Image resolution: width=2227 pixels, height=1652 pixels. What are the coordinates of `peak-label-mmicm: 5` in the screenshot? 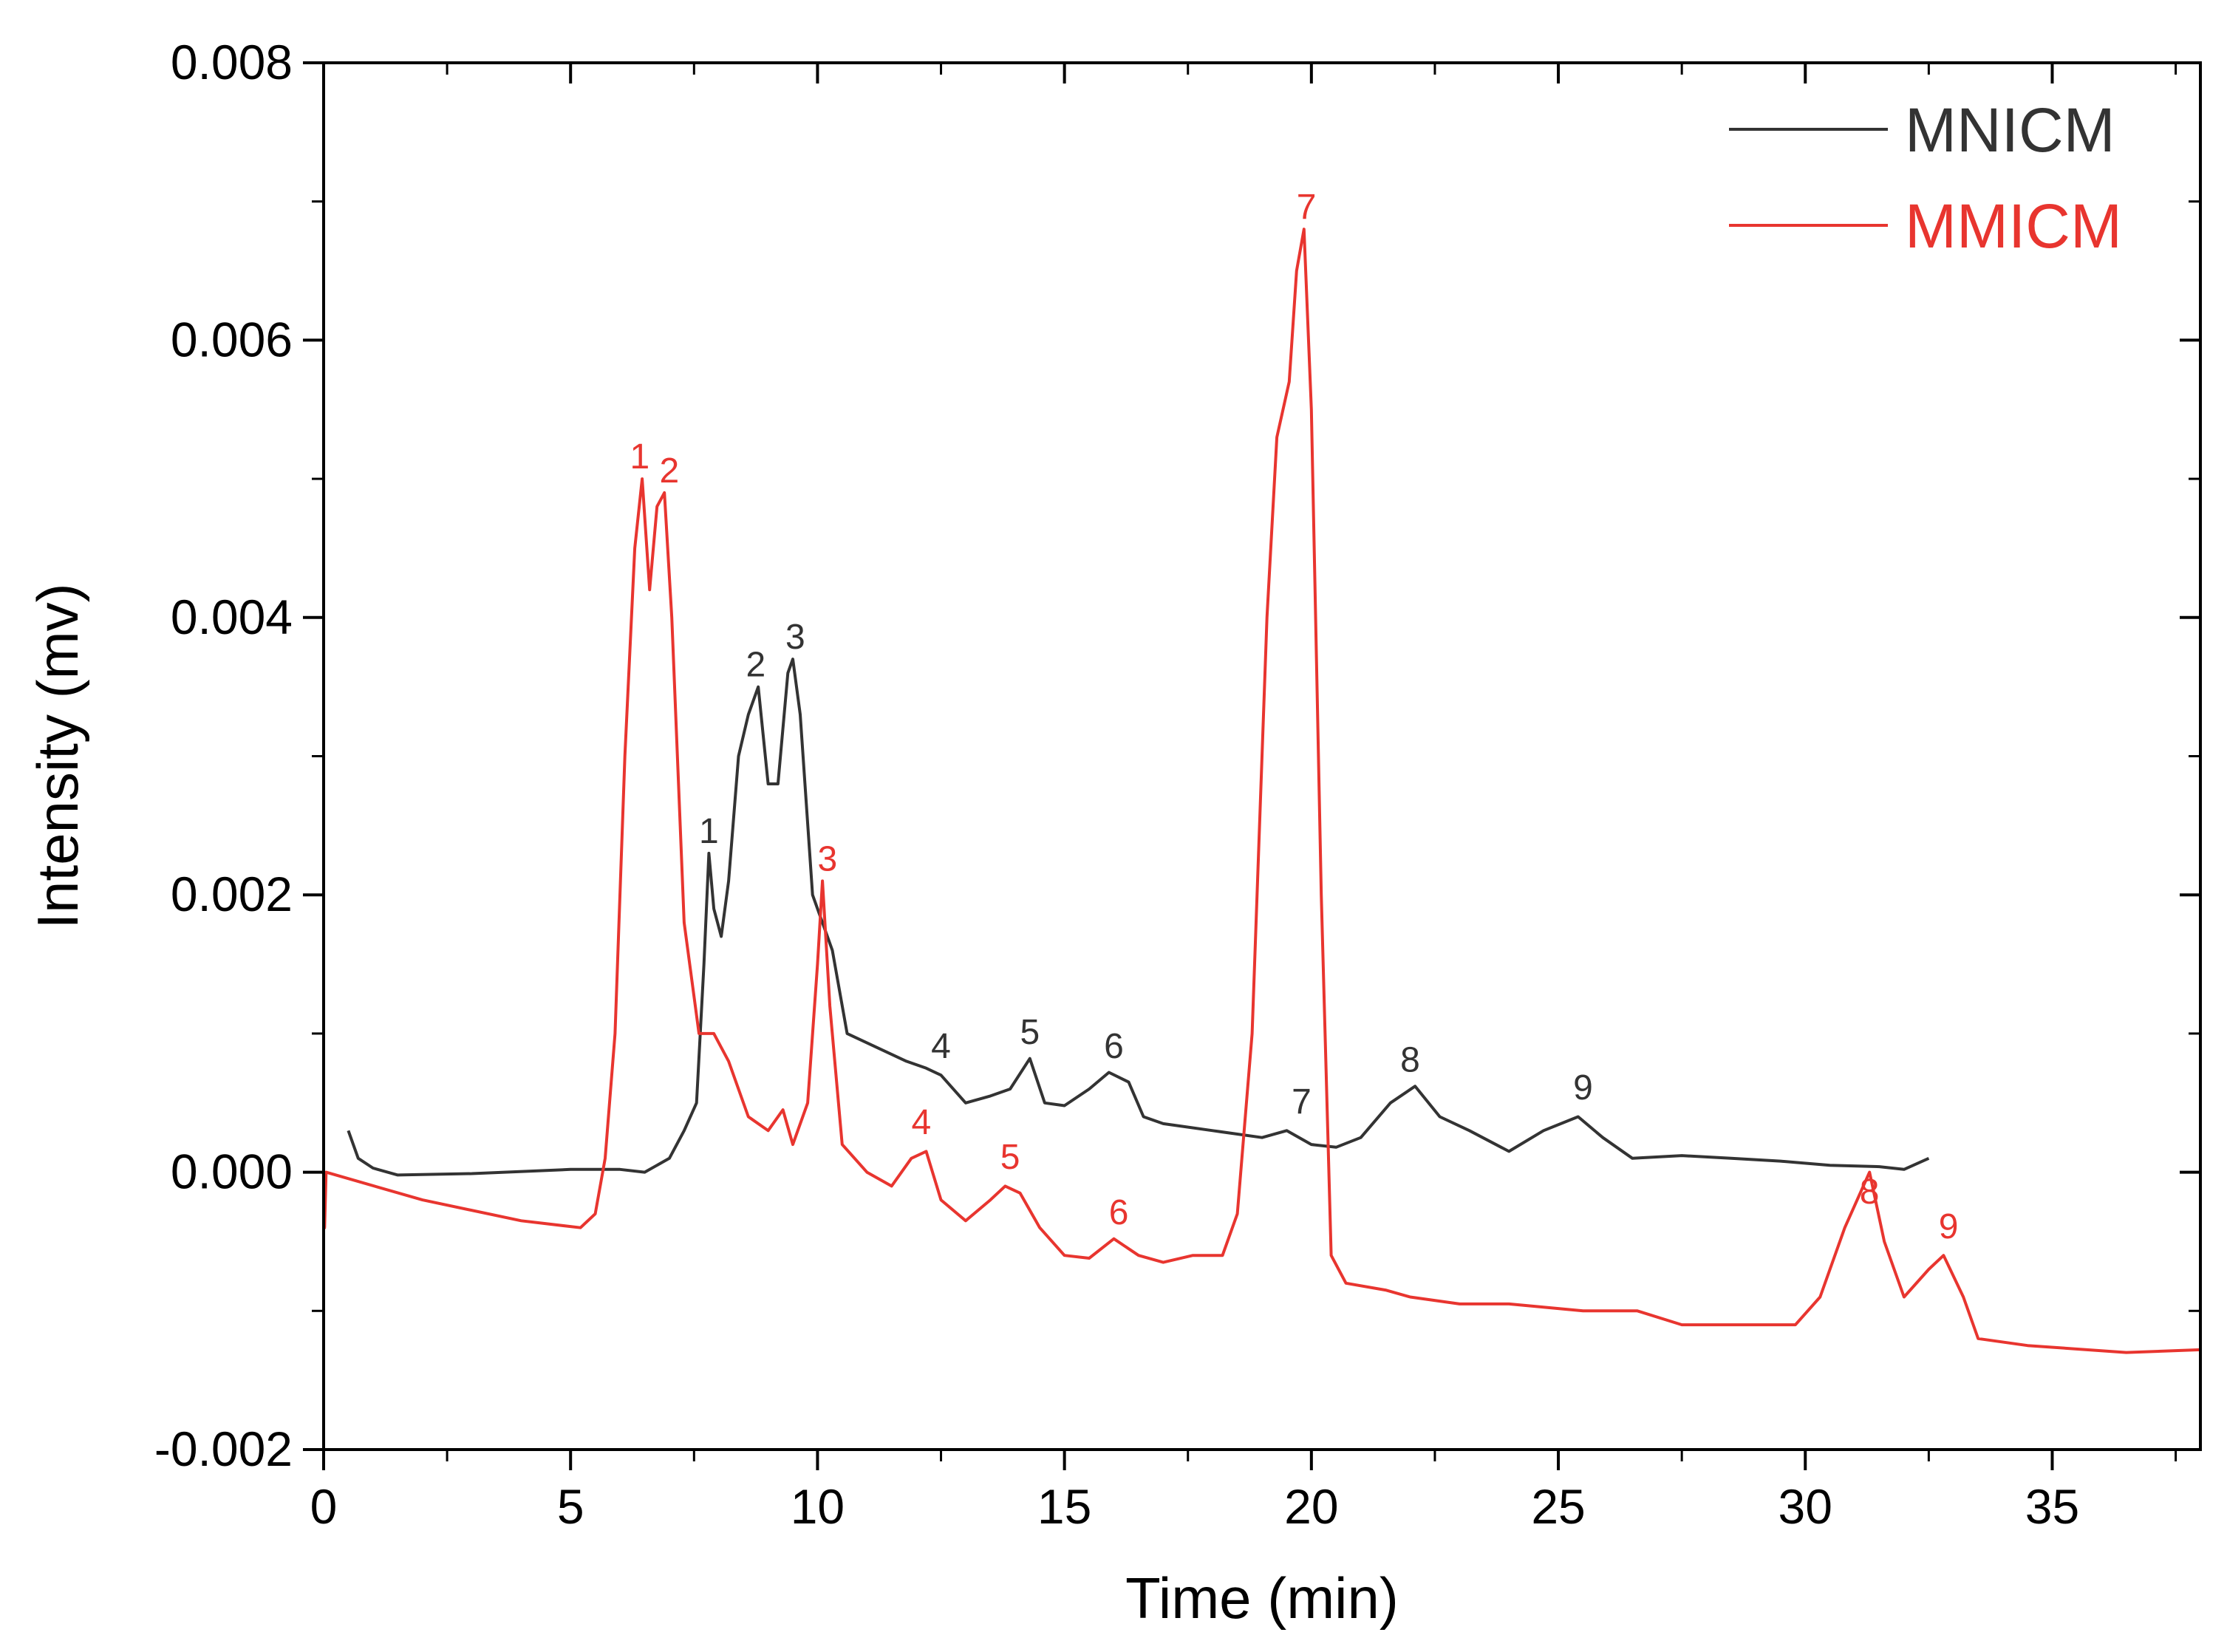 It's located at (1010, 1157).